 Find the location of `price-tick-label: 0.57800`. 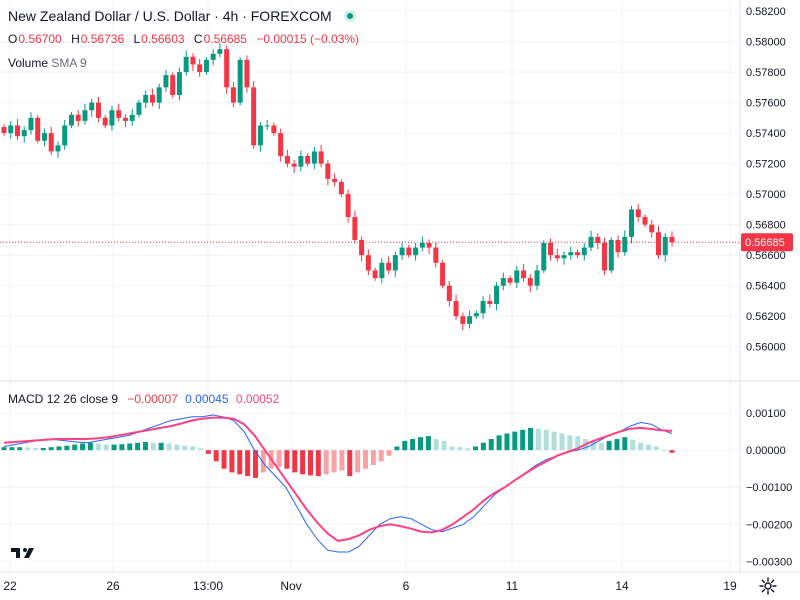

price-tick-label: 0.57800 is located at coordinates (766, 73).